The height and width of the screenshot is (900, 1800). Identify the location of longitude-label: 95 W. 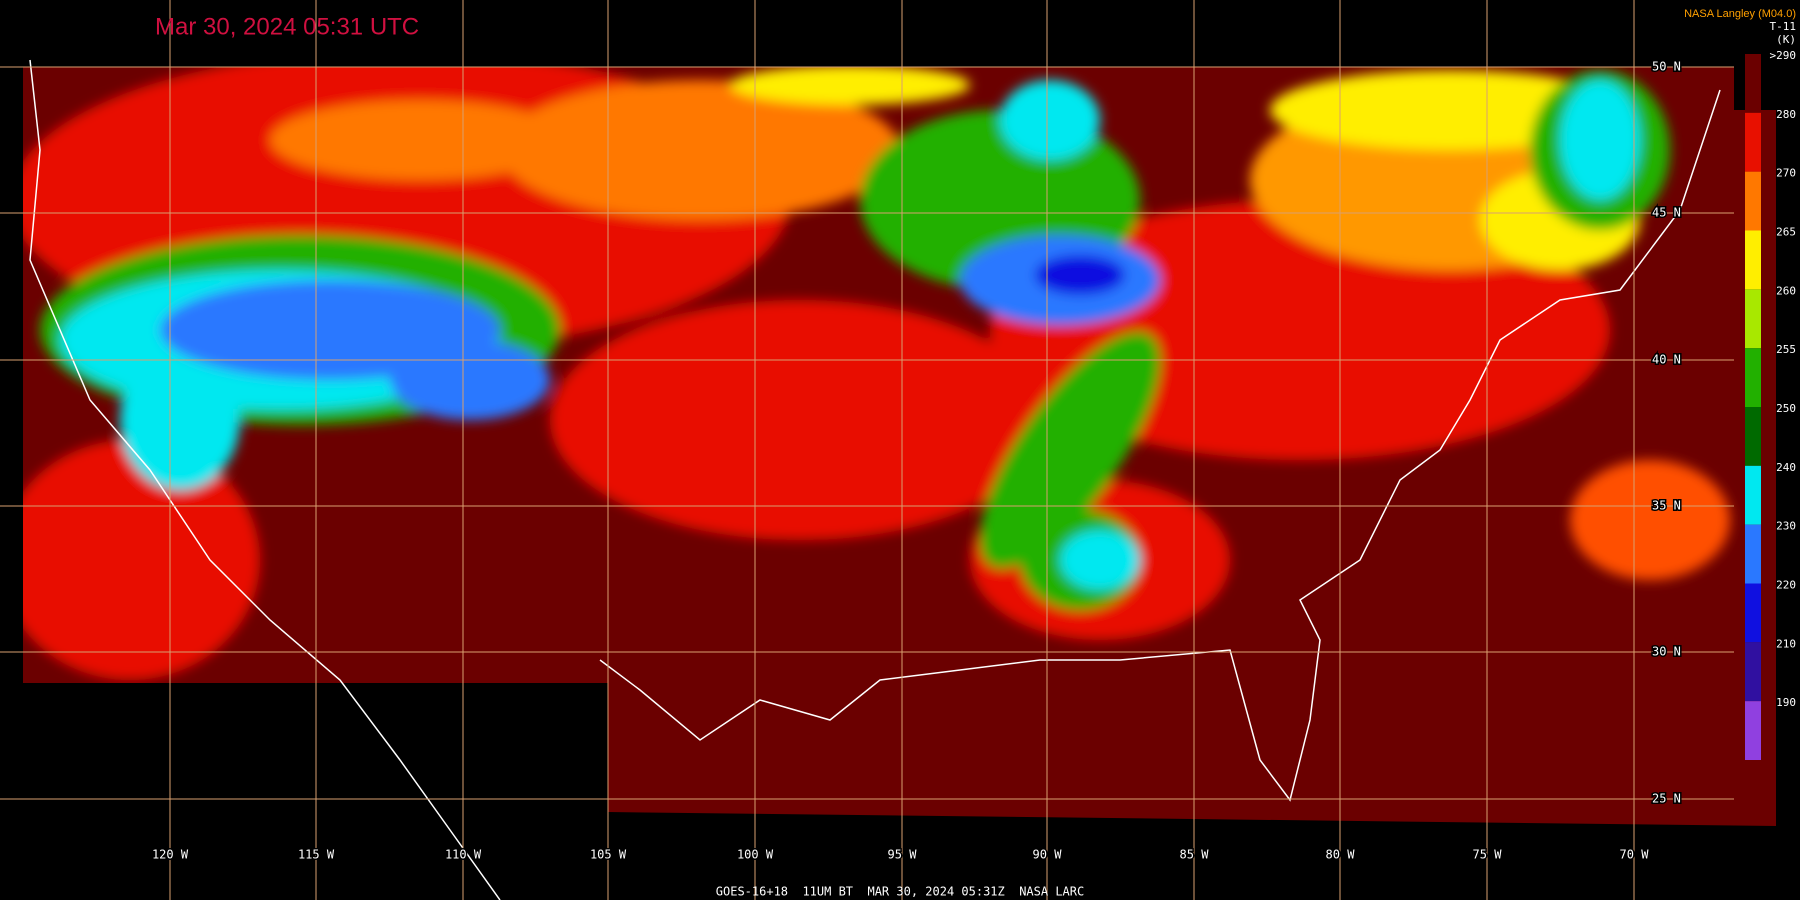
(903, 855).